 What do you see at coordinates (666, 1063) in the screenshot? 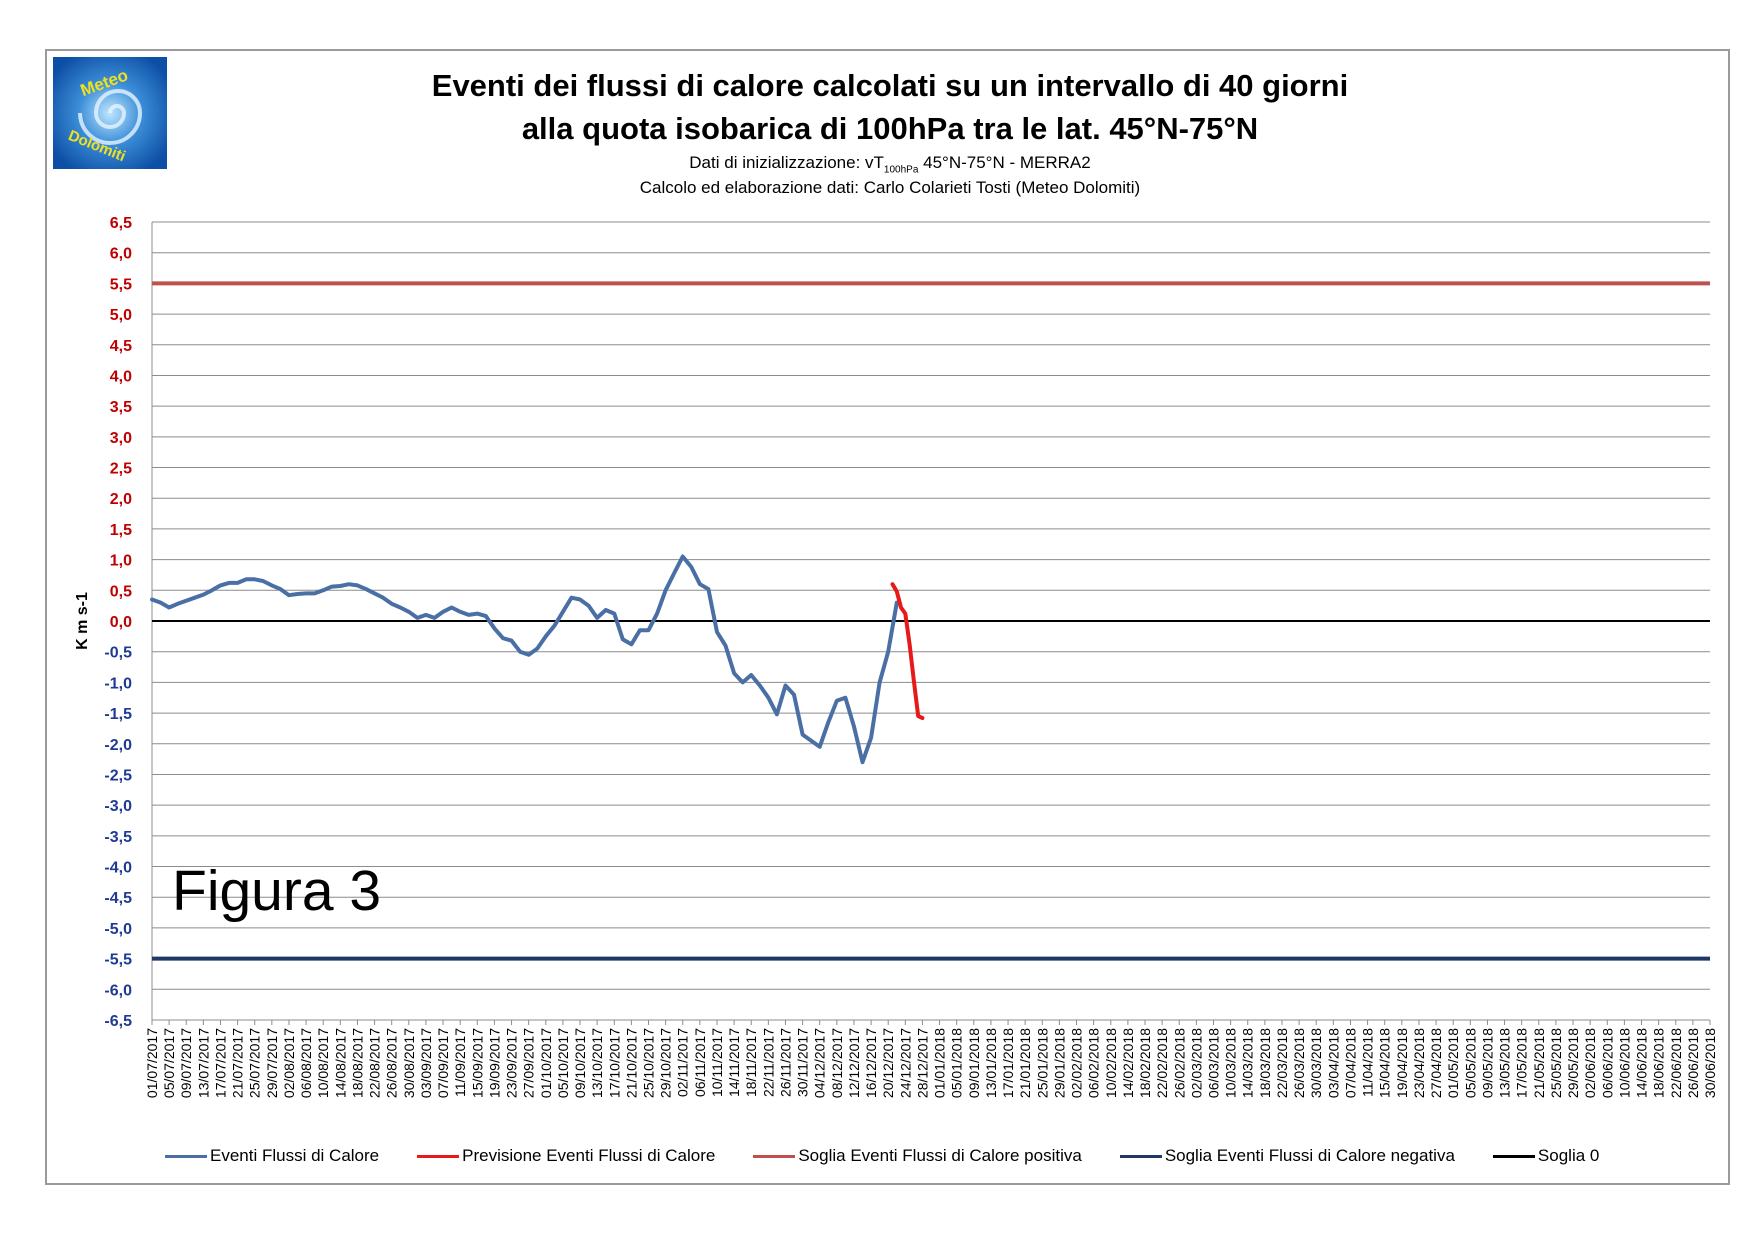
I see `x-tick-label: 29/10/2017` at bounding box center [666, 1063].